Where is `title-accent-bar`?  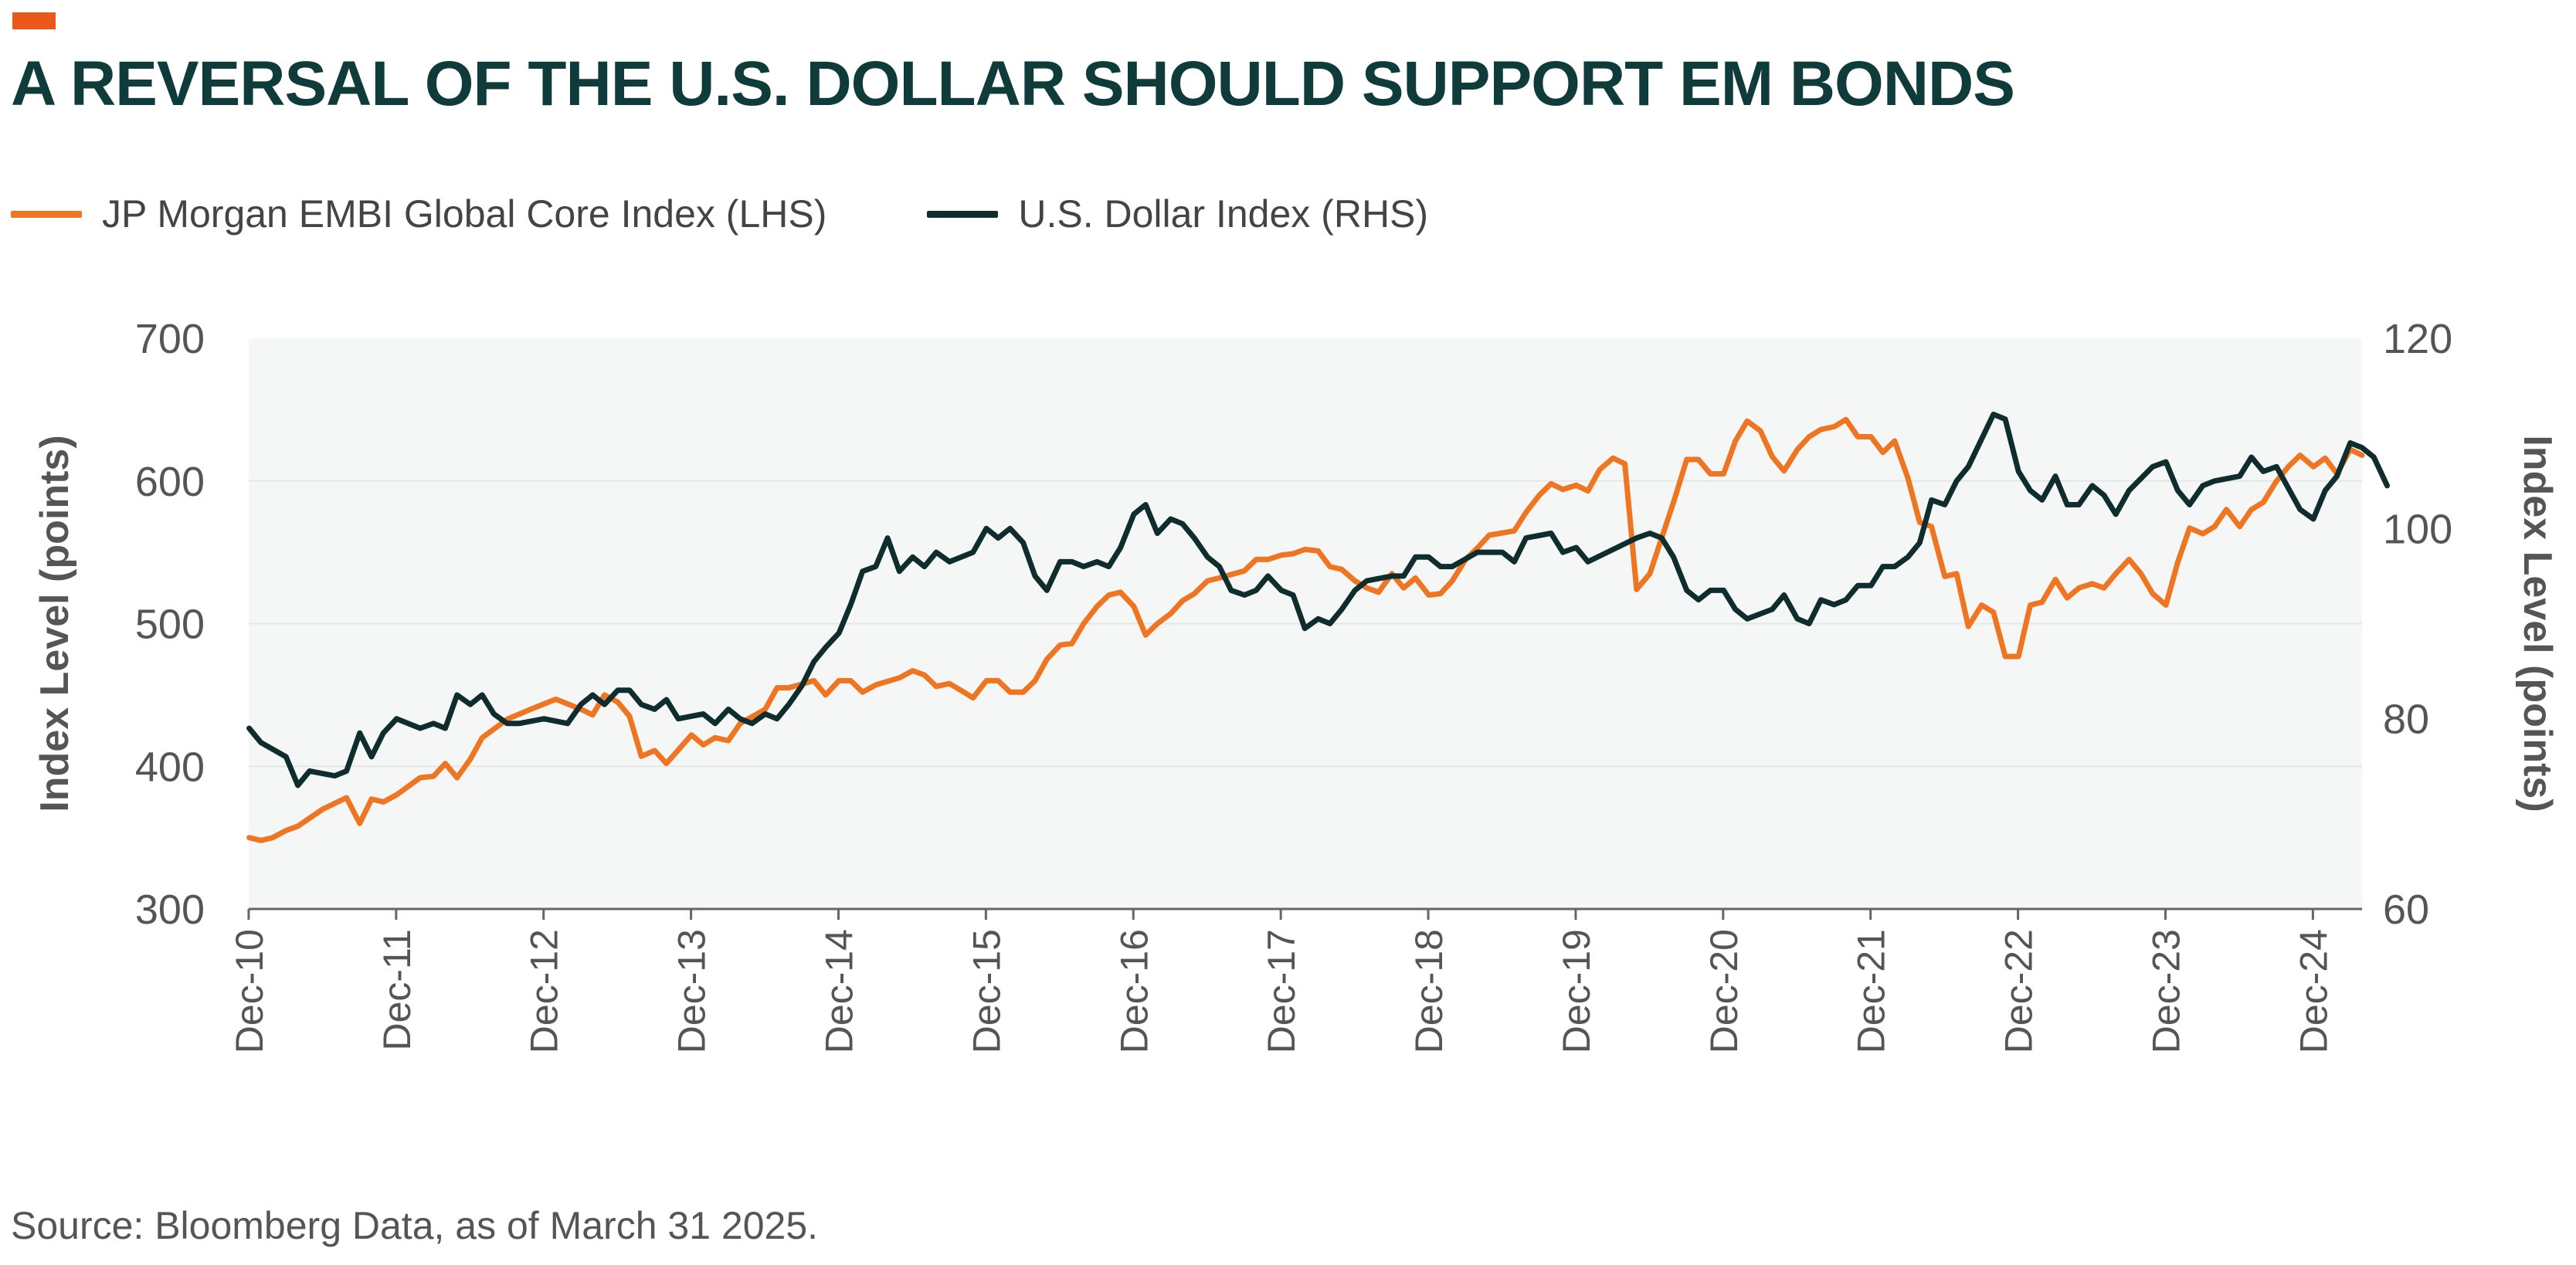
title-accent-bar is located at coordinates (34, 21).